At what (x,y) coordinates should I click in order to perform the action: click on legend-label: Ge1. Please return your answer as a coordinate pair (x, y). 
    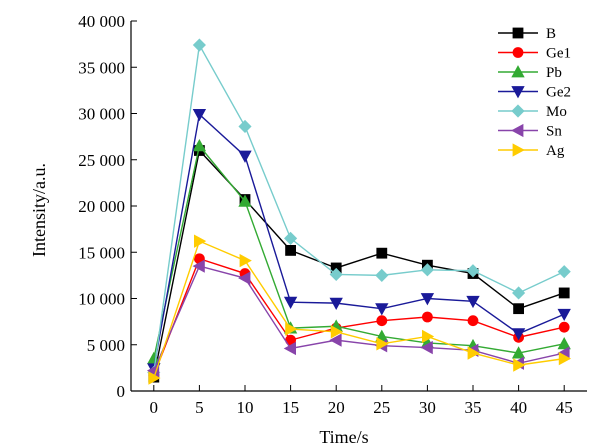
    Looking at the image, I should click on (558, 54).